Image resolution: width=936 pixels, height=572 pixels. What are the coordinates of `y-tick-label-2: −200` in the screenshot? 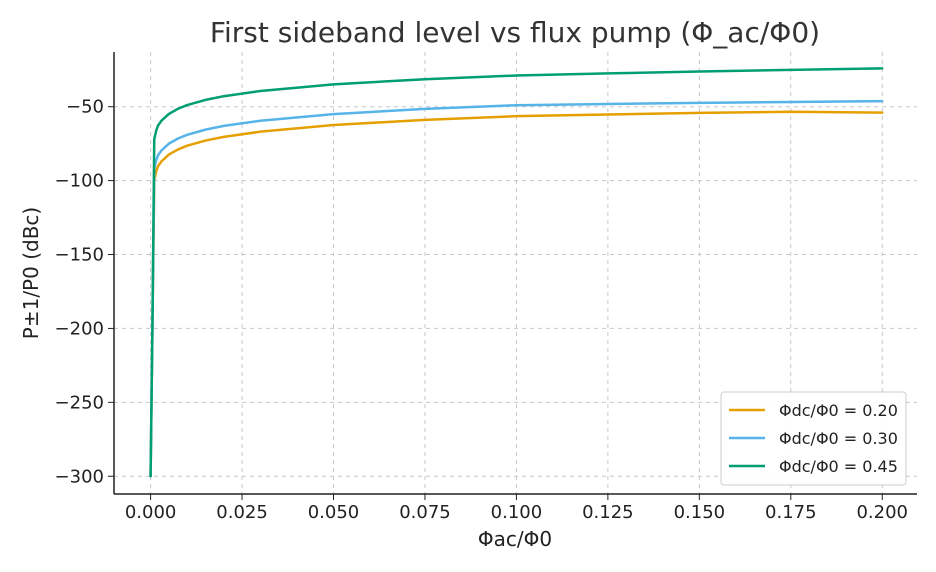 It's located at (79, 328).